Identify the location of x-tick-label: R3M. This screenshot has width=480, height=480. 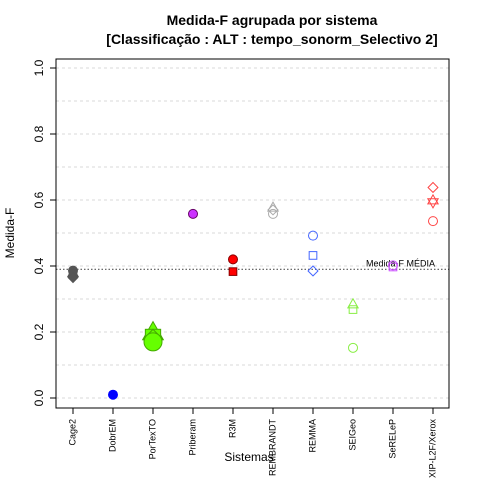
(232, 428).